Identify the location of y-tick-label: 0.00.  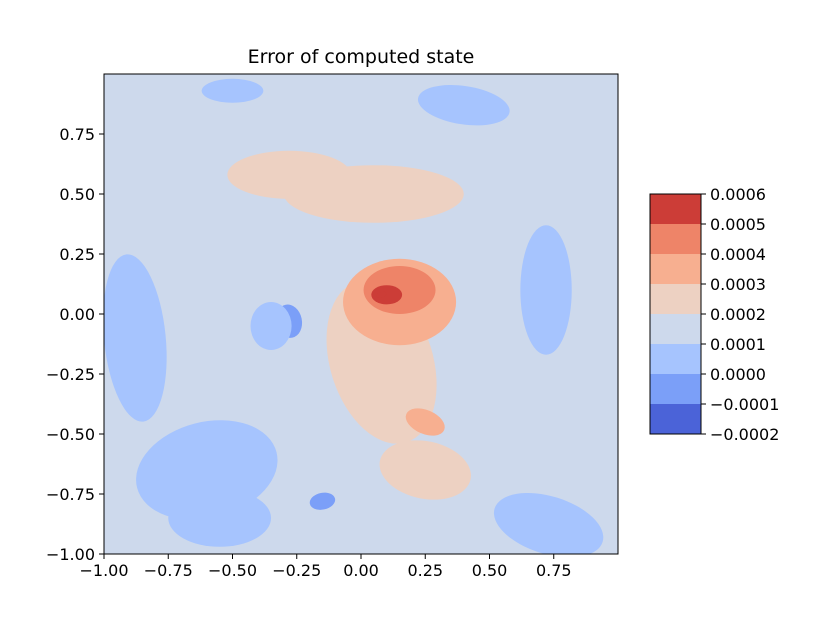
(77, 314).